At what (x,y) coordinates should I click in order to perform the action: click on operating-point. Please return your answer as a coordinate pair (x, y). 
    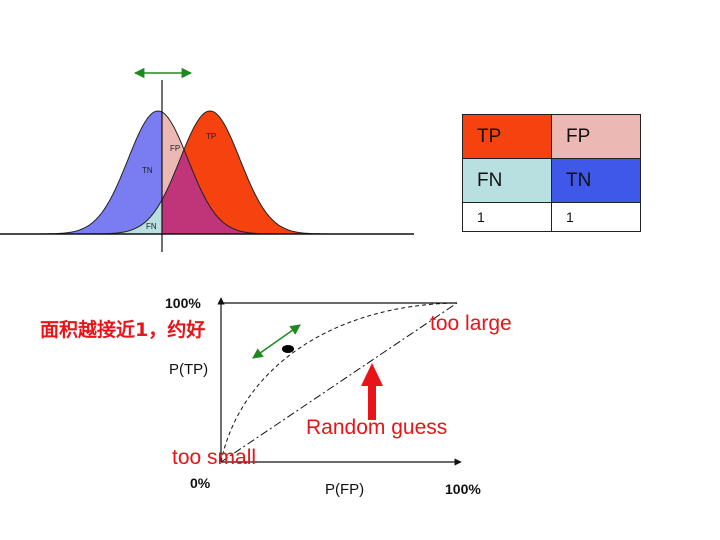
    Looking at the image, I should click on (288, 349).